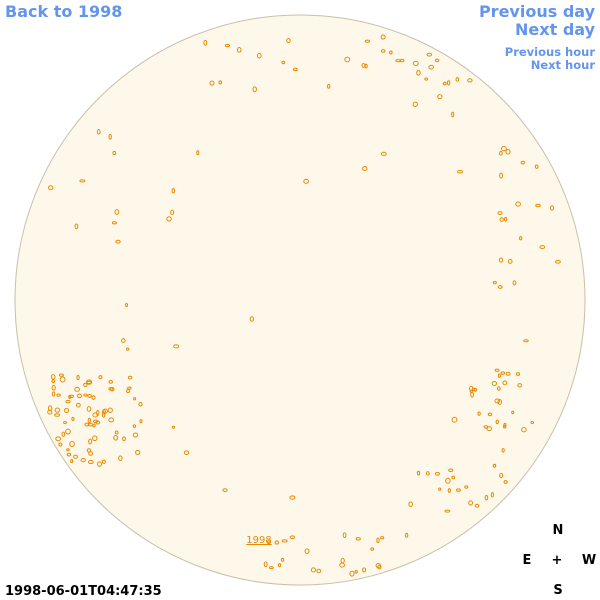  What do you see at coordinates (537, 11) in the screenshot?
I see `previous-day-link: Previous day` at bounding box center [537, 11].